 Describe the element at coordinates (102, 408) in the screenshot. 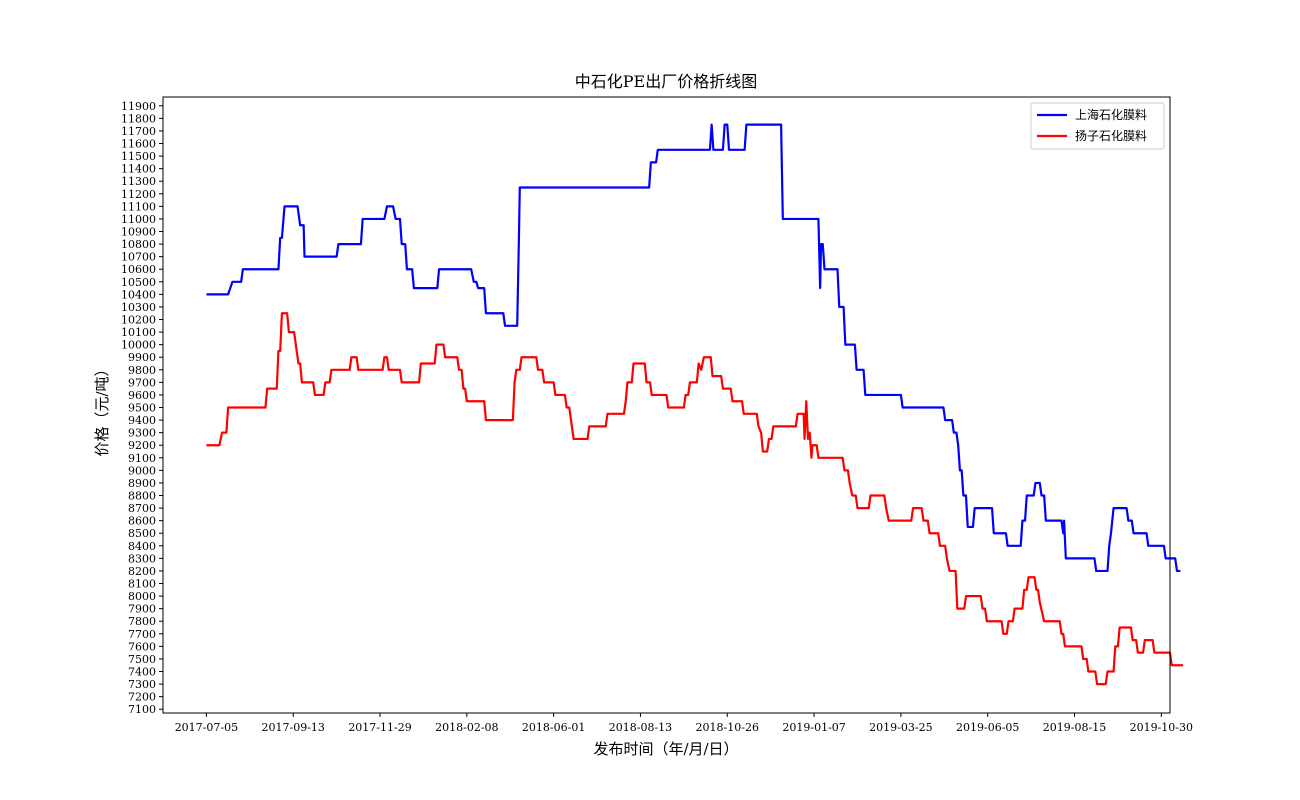

I see `y-axis-label: 价格（元/吨）` at that location.